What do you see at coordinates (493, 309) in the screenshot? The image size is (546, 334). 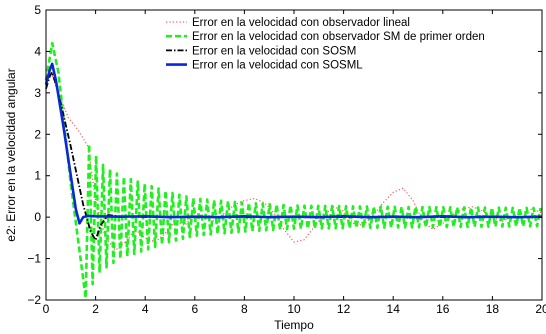 I see `x-tick-label: 18` at bounding box center [493, 309].